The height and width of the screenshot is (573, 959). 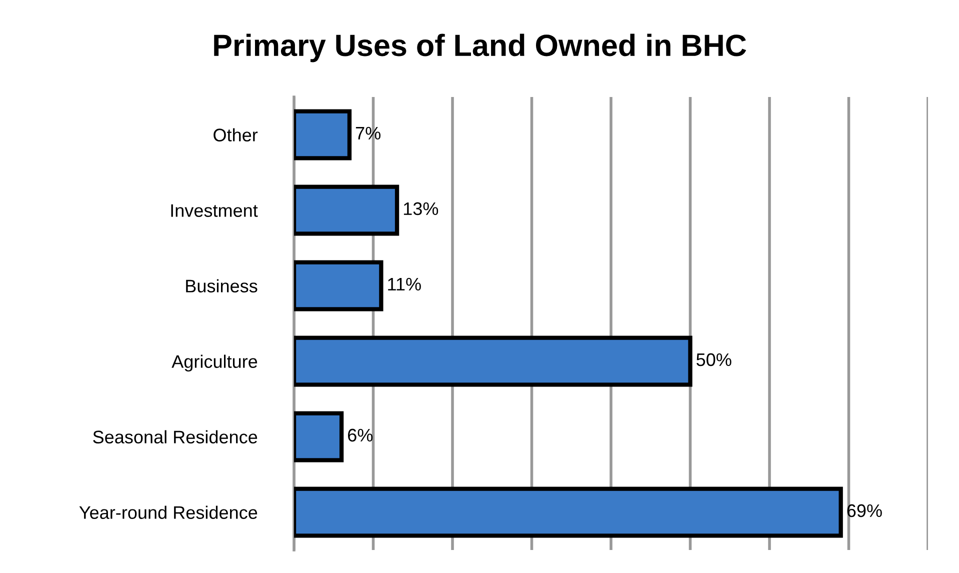 What do you see at coordinates (864, 511) in the screenshot?
I see `data-label: 69%` at bounding box center [864, 511].